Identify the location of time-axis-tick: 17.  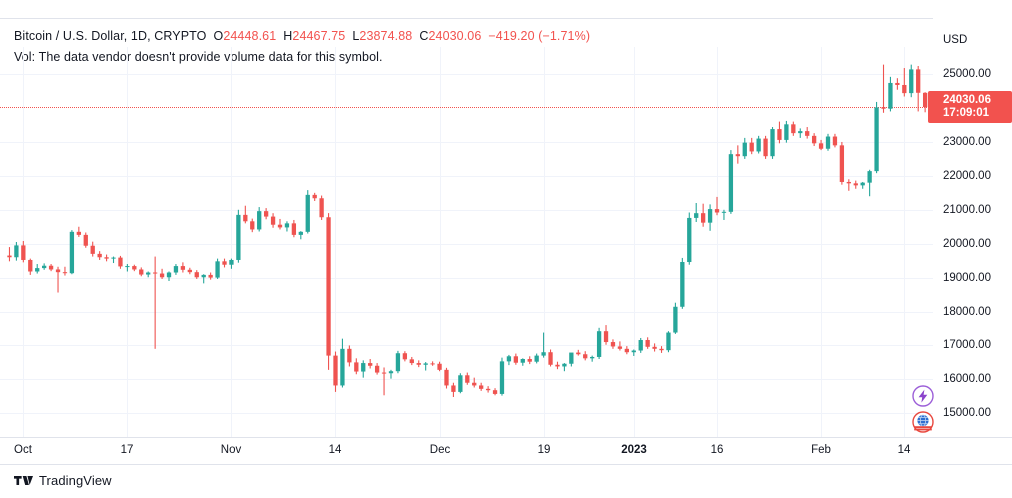
(127, 450).